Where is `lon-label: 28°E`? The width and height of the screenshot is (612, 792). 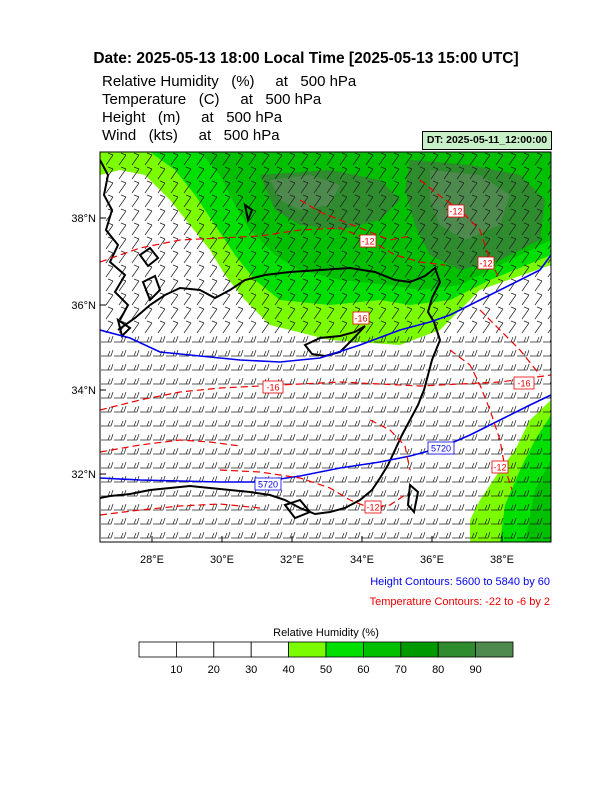
lon-label: 28°E is located at coordinates (152, 560).